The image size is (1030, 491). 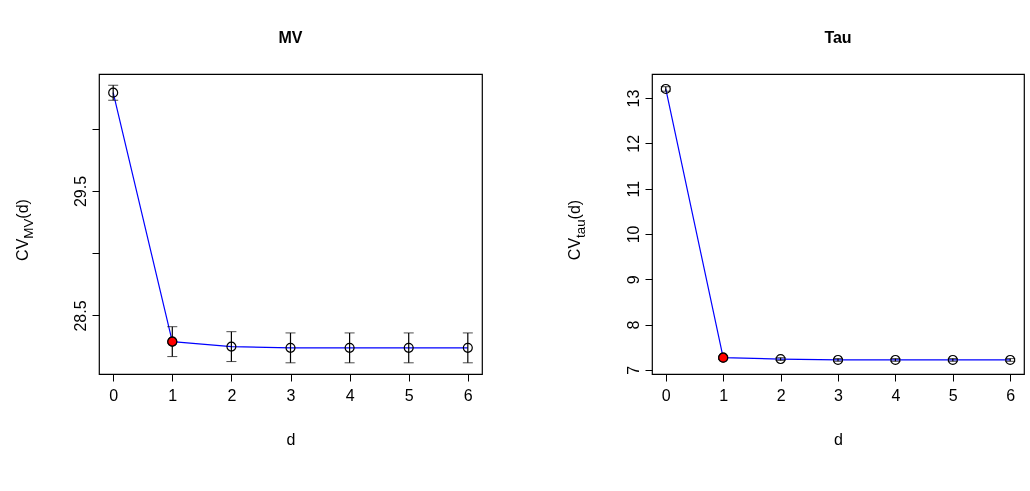 I want to click on y-tick-label: 9, so click(x=633, y=280).